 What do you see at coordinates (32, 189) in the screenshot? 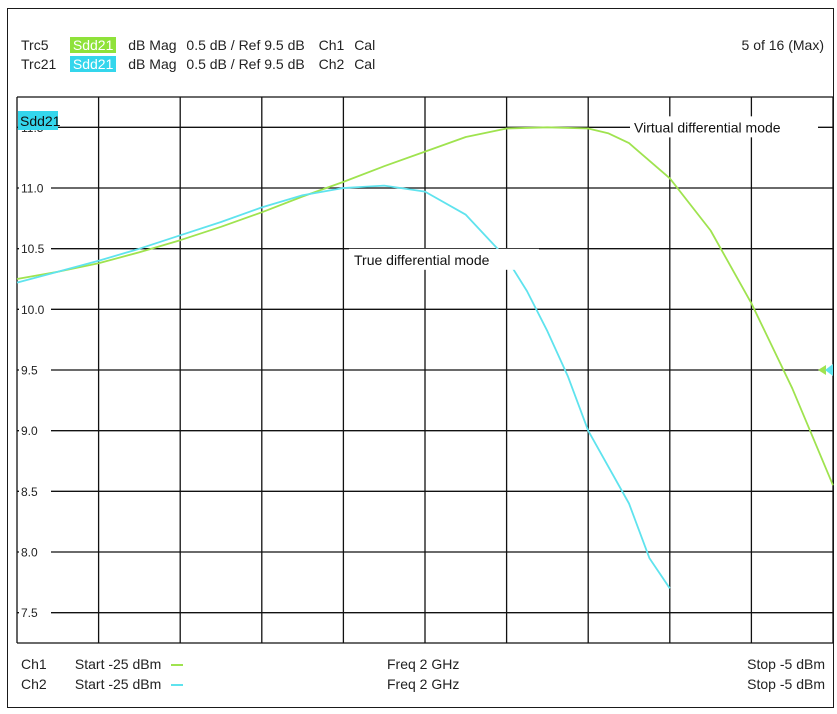
I see `y-tick-label: 11.0` at bounding box center [32, 189].